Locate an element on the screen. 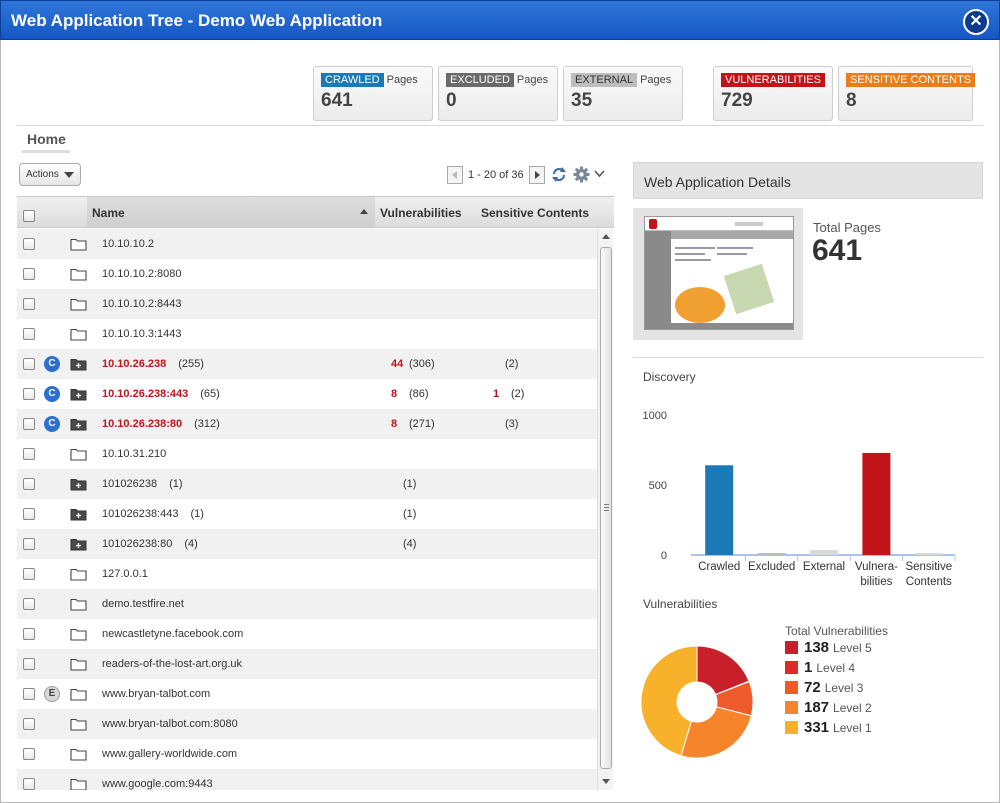 The image size is (1000, 803). host-name-link: demo.testfire.net is located at coordinates (143, 604).